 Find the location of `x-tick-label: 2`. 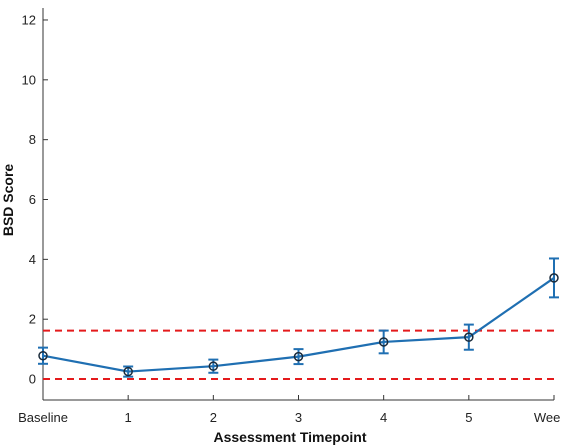

x-tick-label: 2 is located at coordinates (213, 417).